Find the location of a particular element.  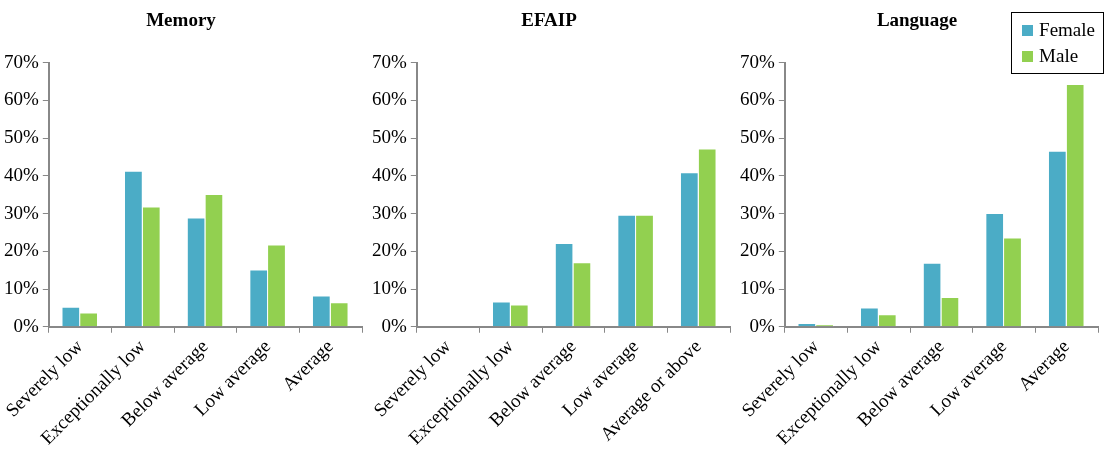

chart-title: Memory is located at coordinates (181, 20).